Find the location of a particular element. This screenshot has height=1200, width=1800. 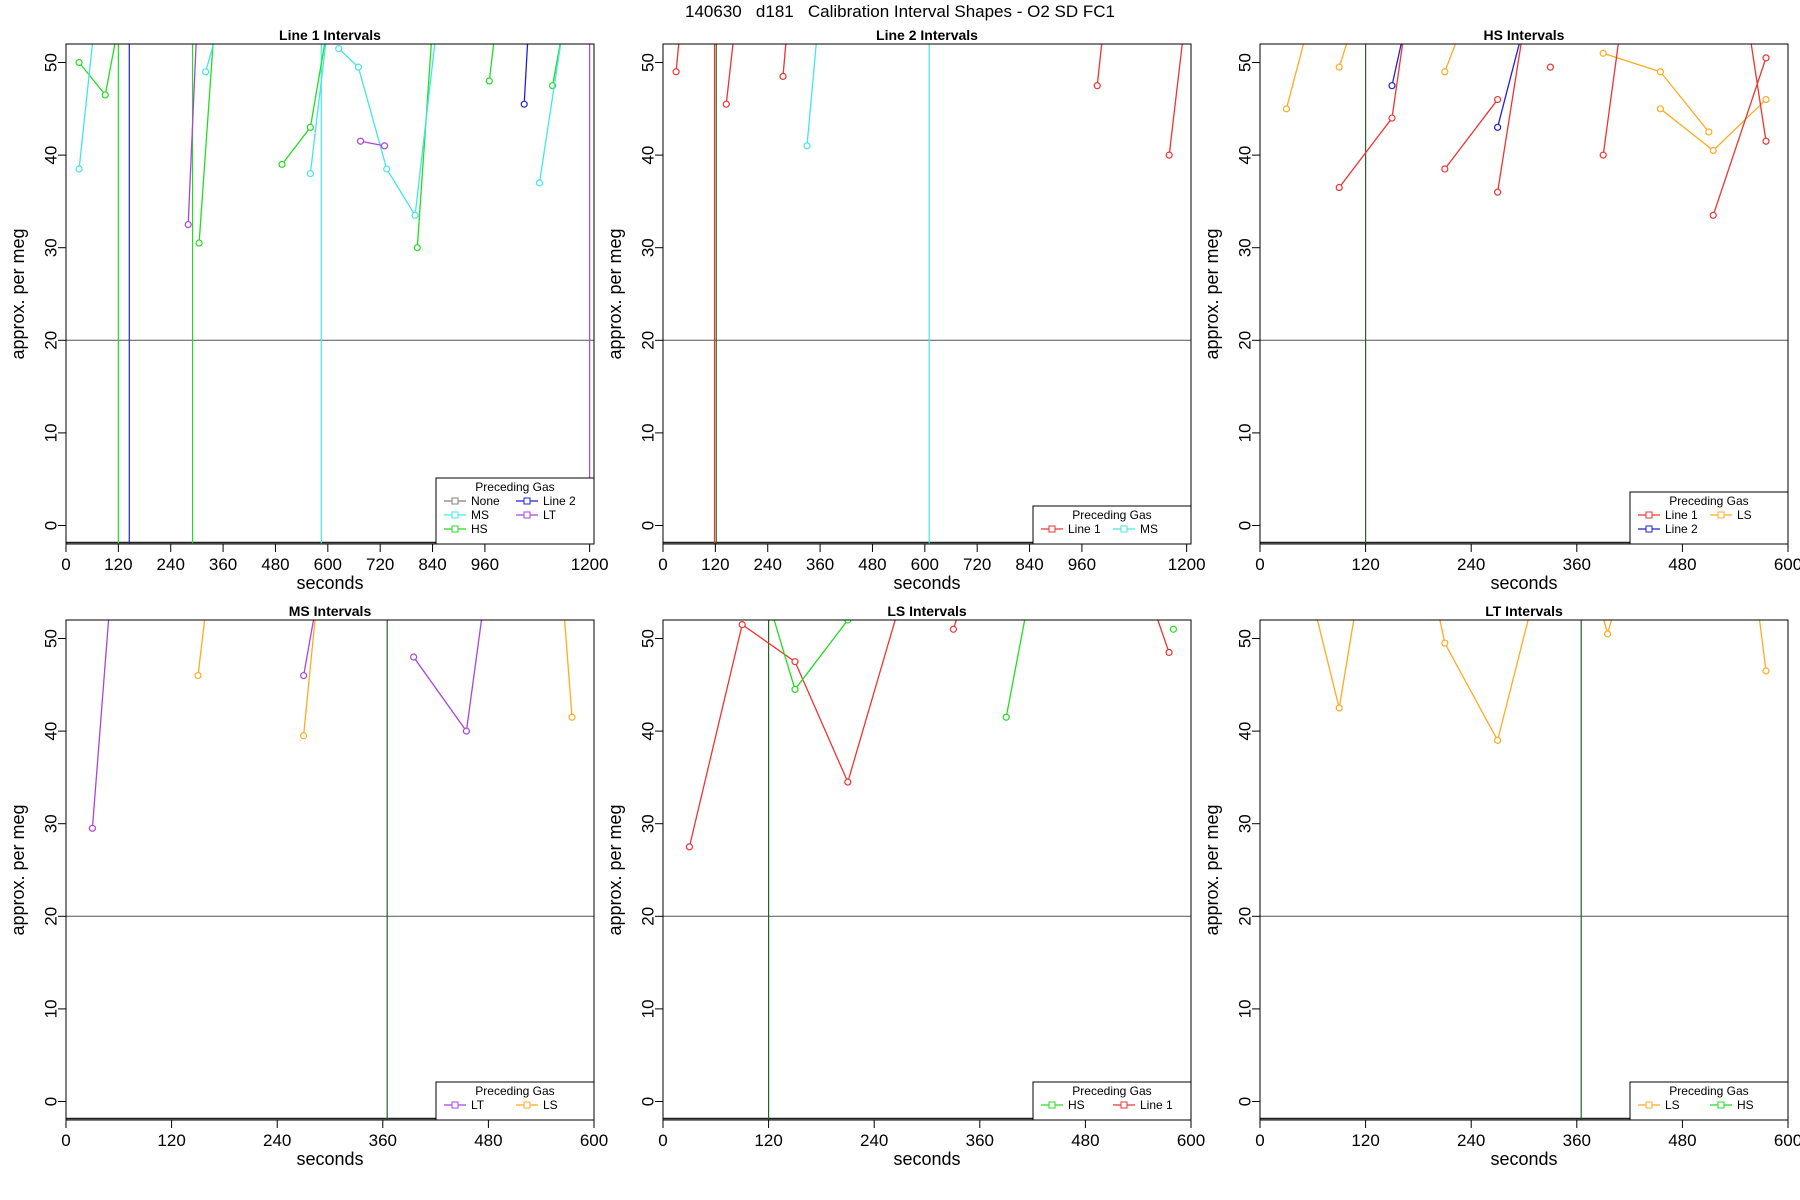

legend-entry: Line 2 is located at coordinates (559, 501).